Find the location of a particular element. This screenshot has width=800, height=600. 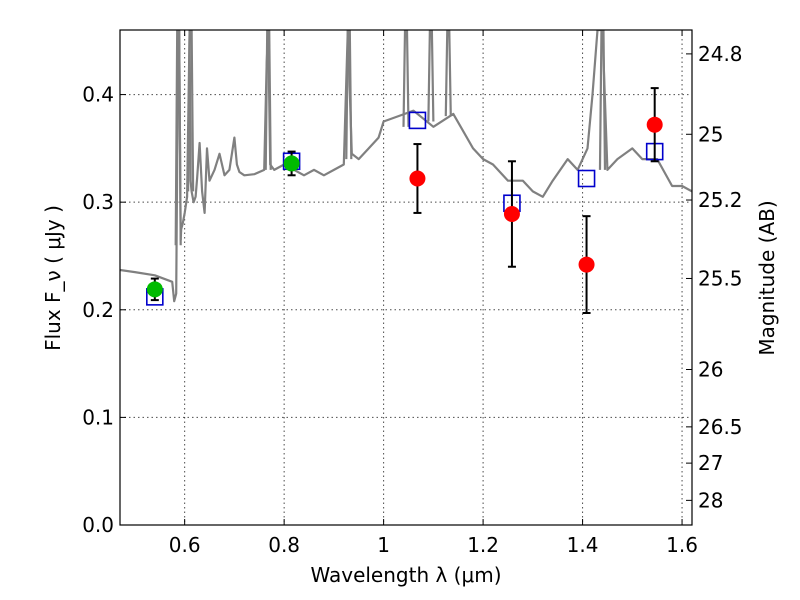

mag-tick-label: 28 is located at coordinates (710, 500).